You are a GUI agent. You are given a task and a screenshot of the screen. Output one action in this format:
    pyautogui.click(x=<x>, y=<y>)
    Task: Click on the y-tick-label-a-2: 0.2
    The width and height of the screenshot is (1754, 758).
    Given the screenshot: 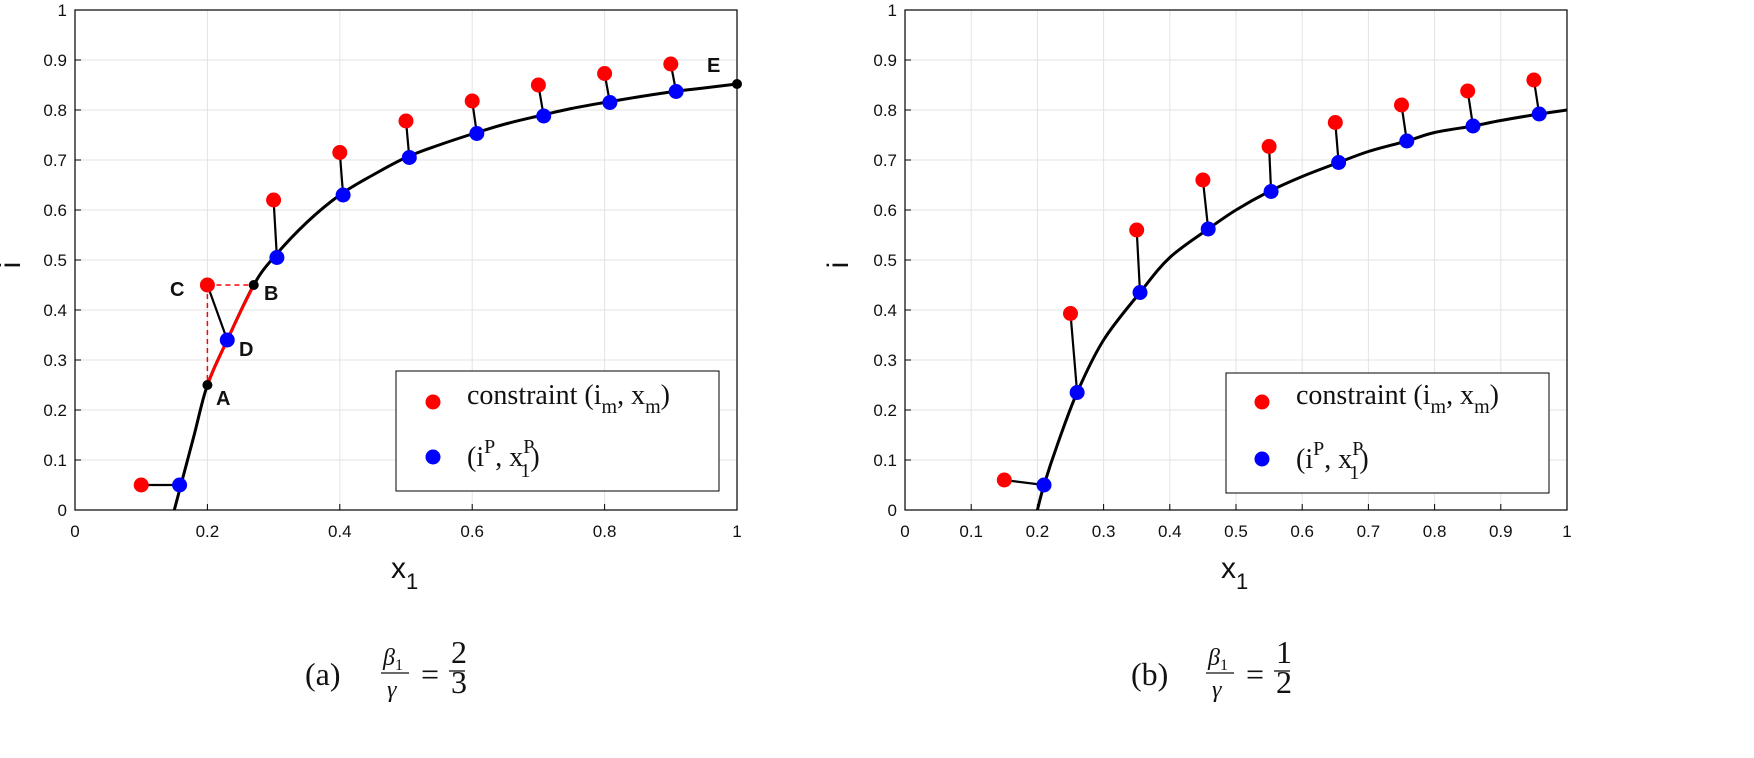 What is the action you would take?
    pyautogui.click(x=55, y=410)
    